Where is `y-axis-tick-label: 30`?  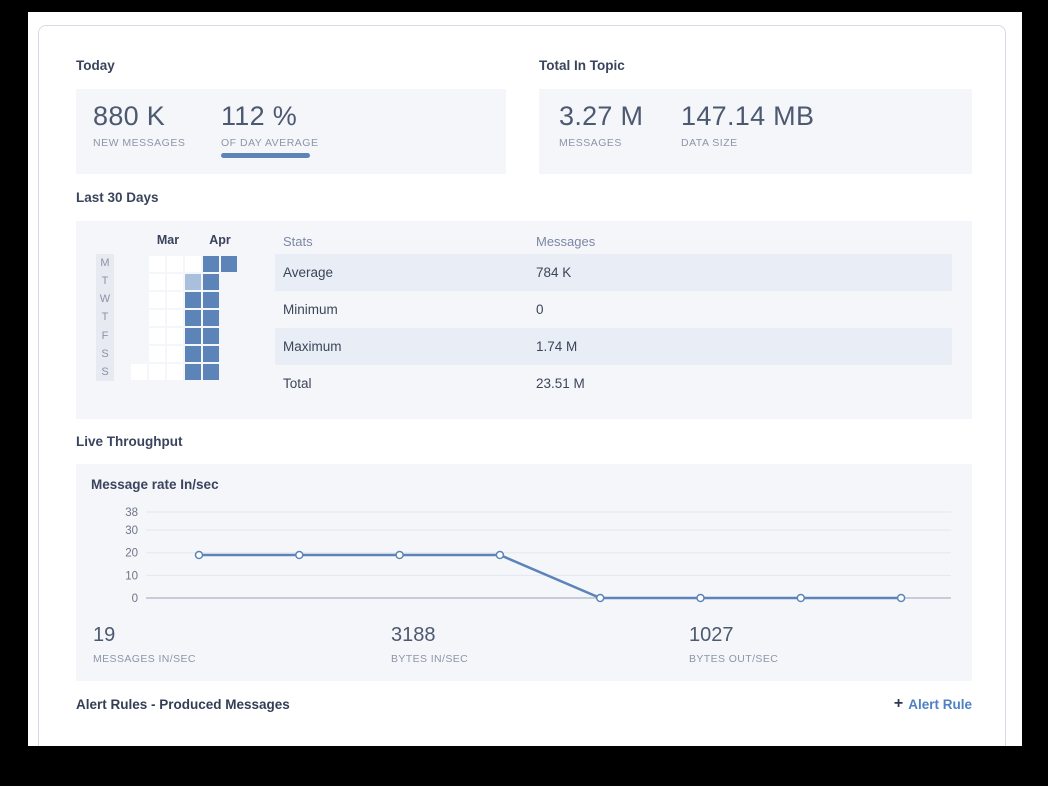 y-axis-tick-label: 30 is located at coordinates (131, 531).